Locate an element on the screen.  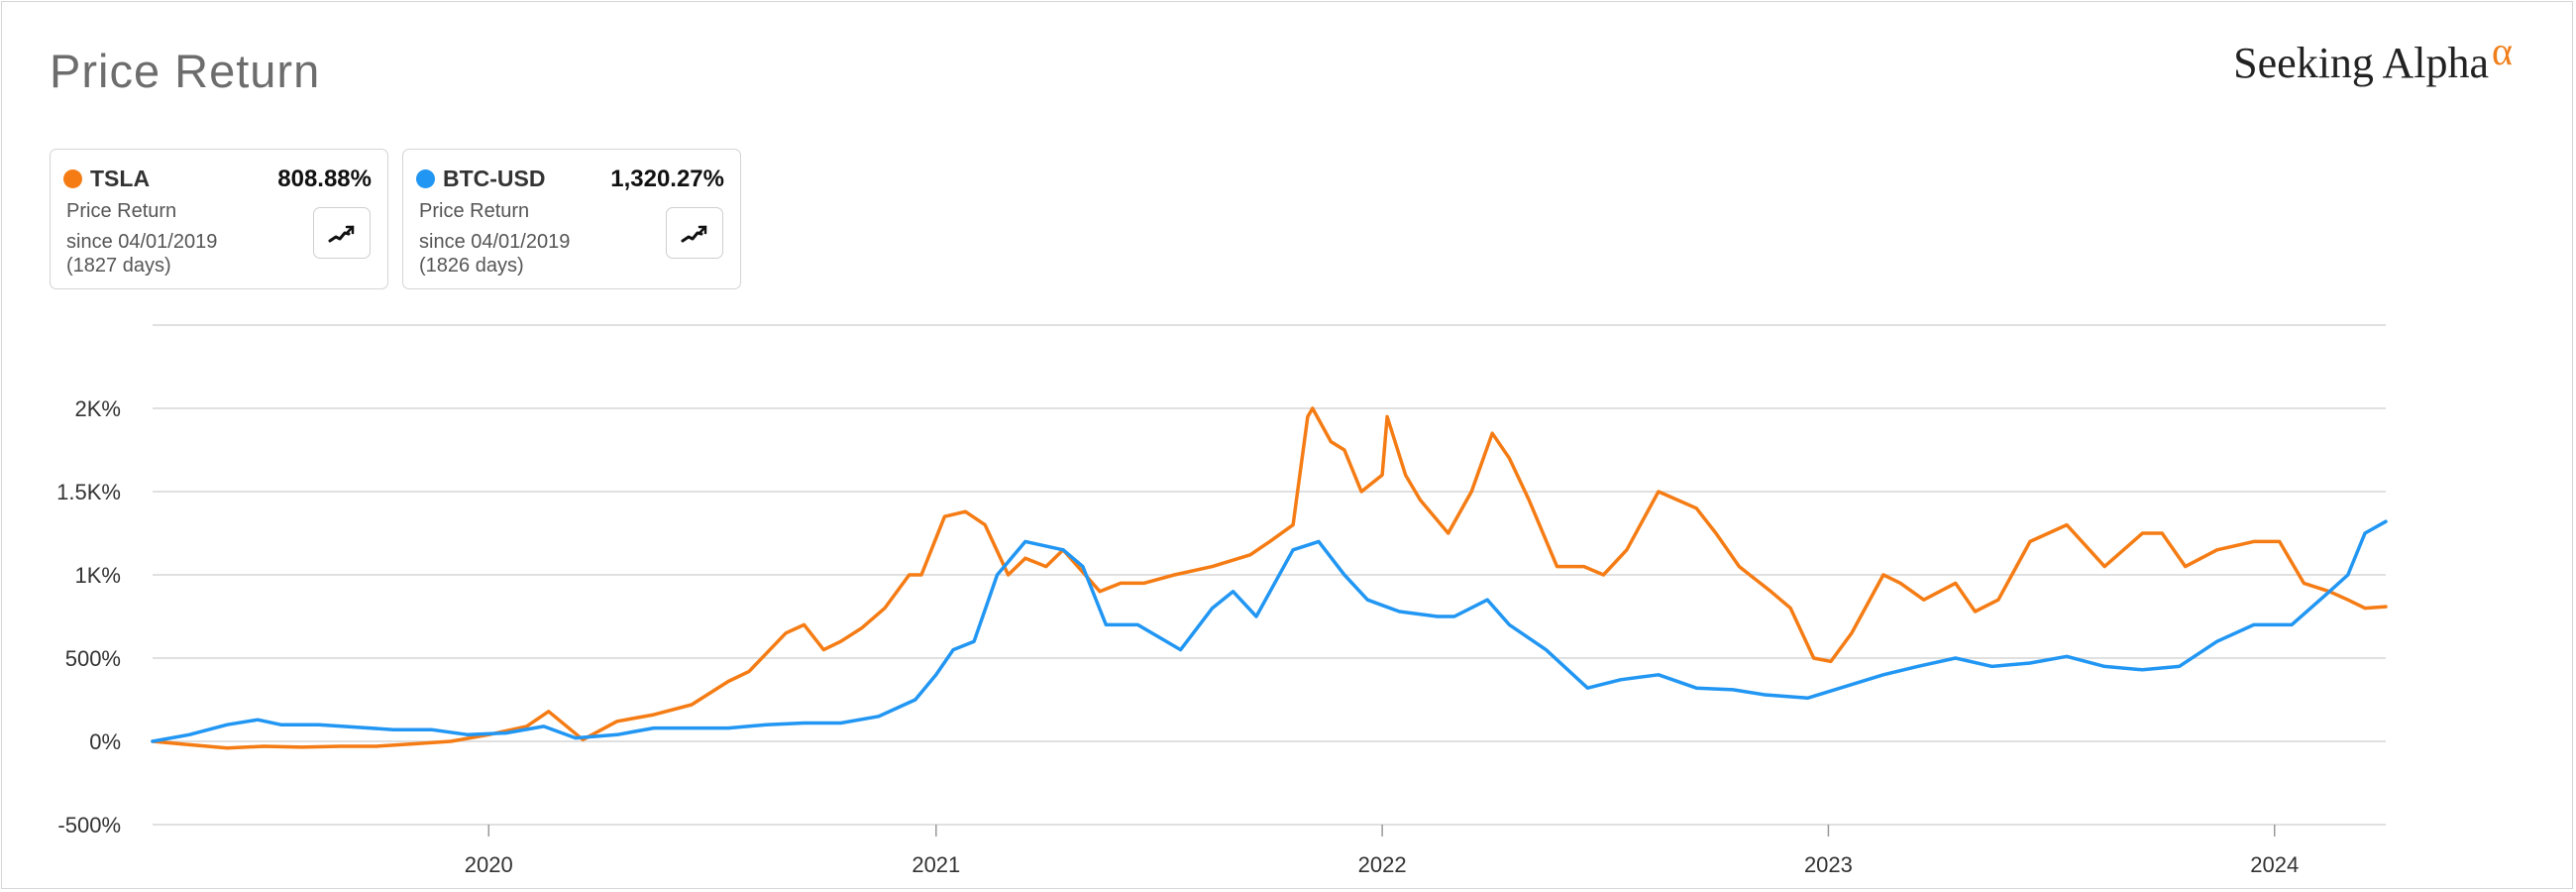
y-tick-label: 1K% is located at coordinates (98, 575).